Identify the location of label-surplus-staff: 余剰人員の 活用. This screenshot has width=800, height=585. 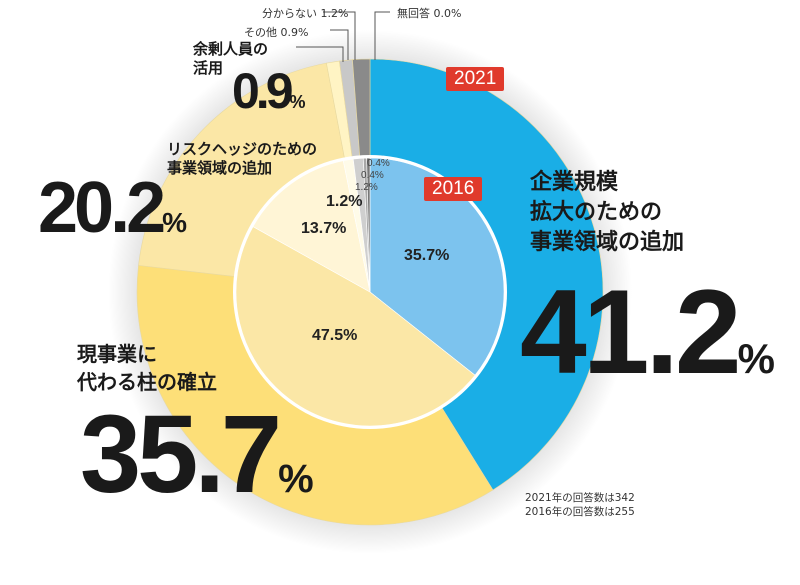
(230, 59).